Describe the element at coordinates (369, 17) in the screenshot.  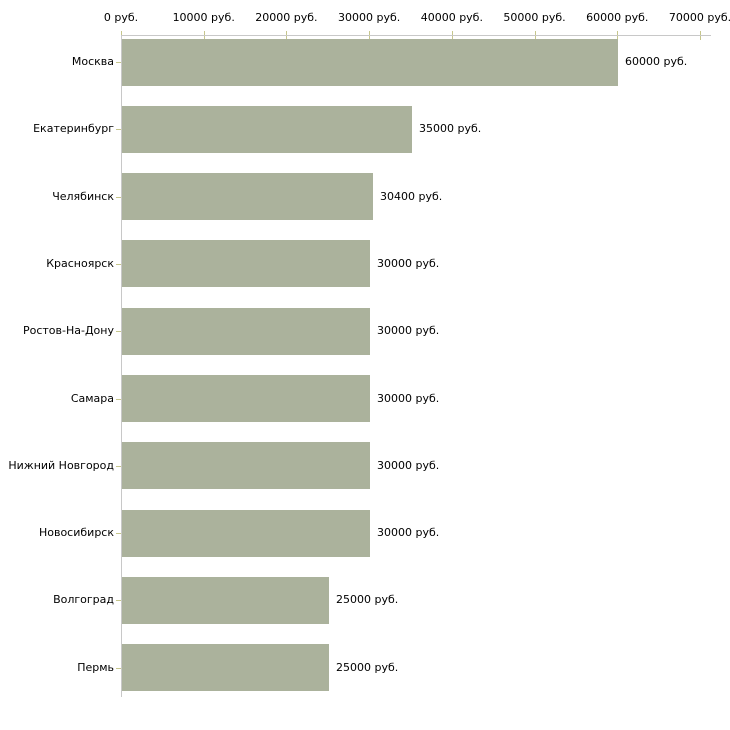
I see `x-axis-tick-label: 30000 руб.` at that location.